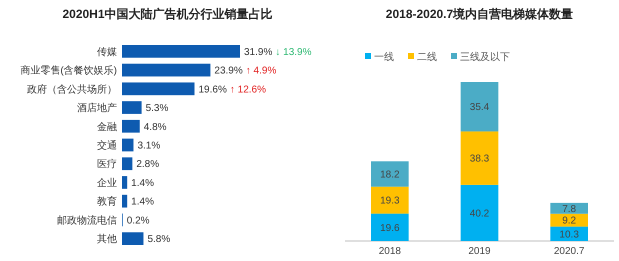  What do you see at coordinates (485, 57) in the screenshot?
I see `legend-label: 三线及以下` at bounding box center [485, 57].